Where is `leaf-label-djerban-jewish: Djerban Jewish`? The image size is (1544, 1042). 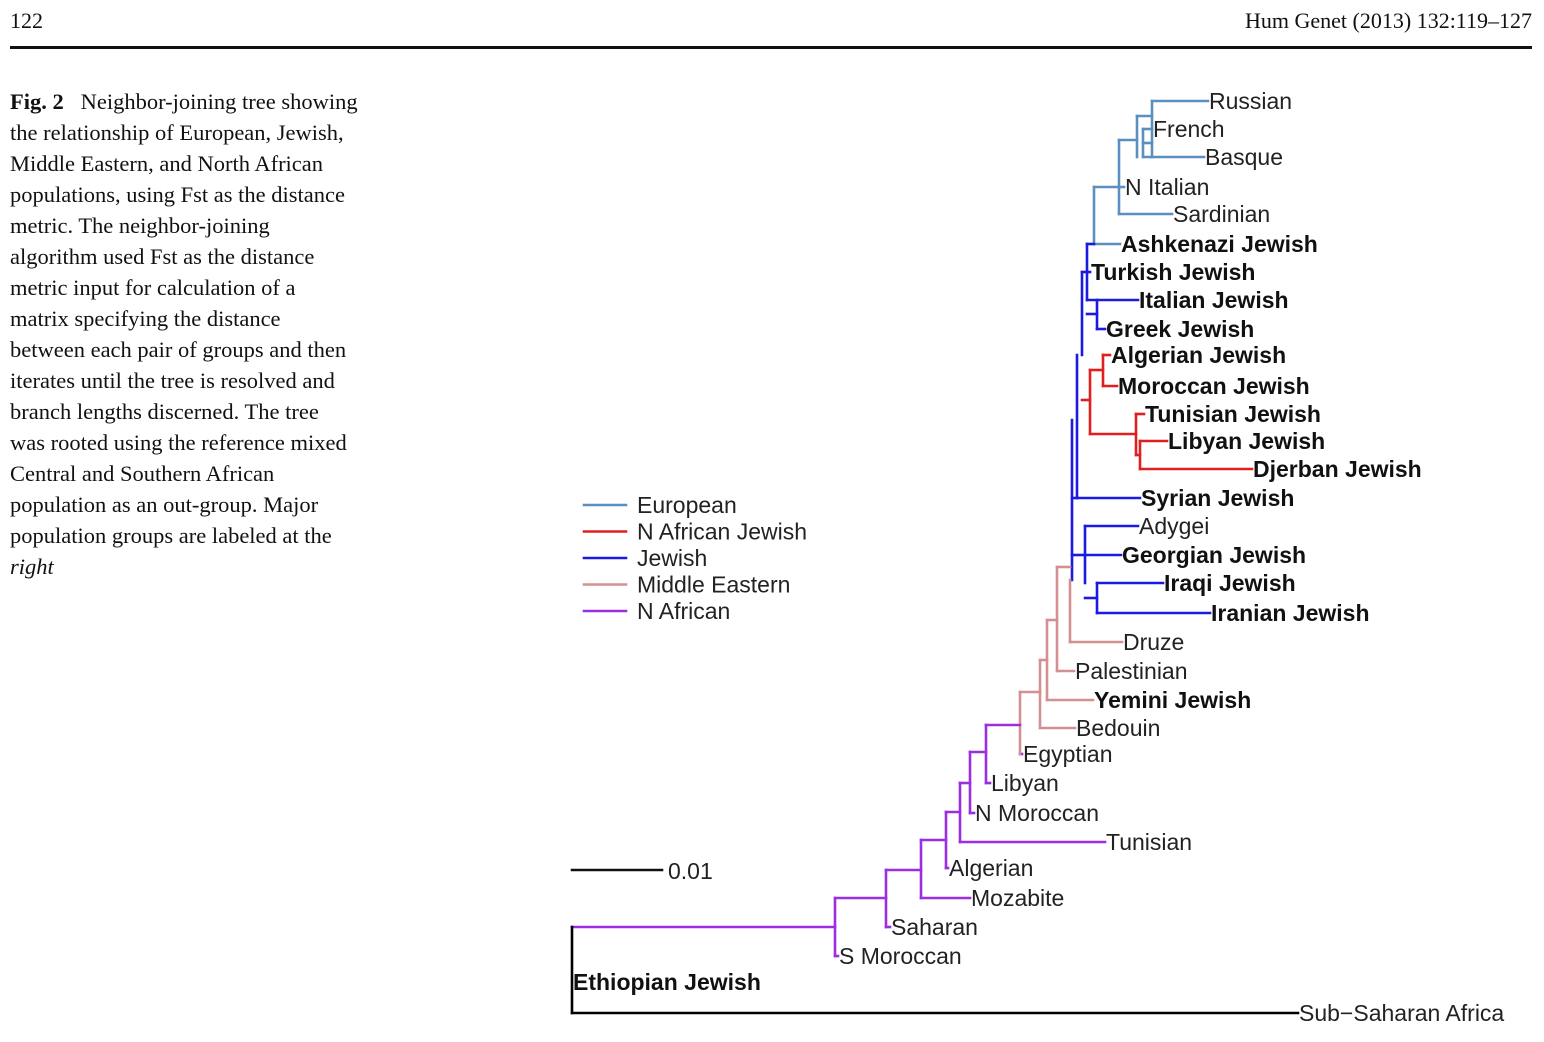
leaf-label-djerban-jewish: Djerban Jewish is located at coordinates (1337, 469).